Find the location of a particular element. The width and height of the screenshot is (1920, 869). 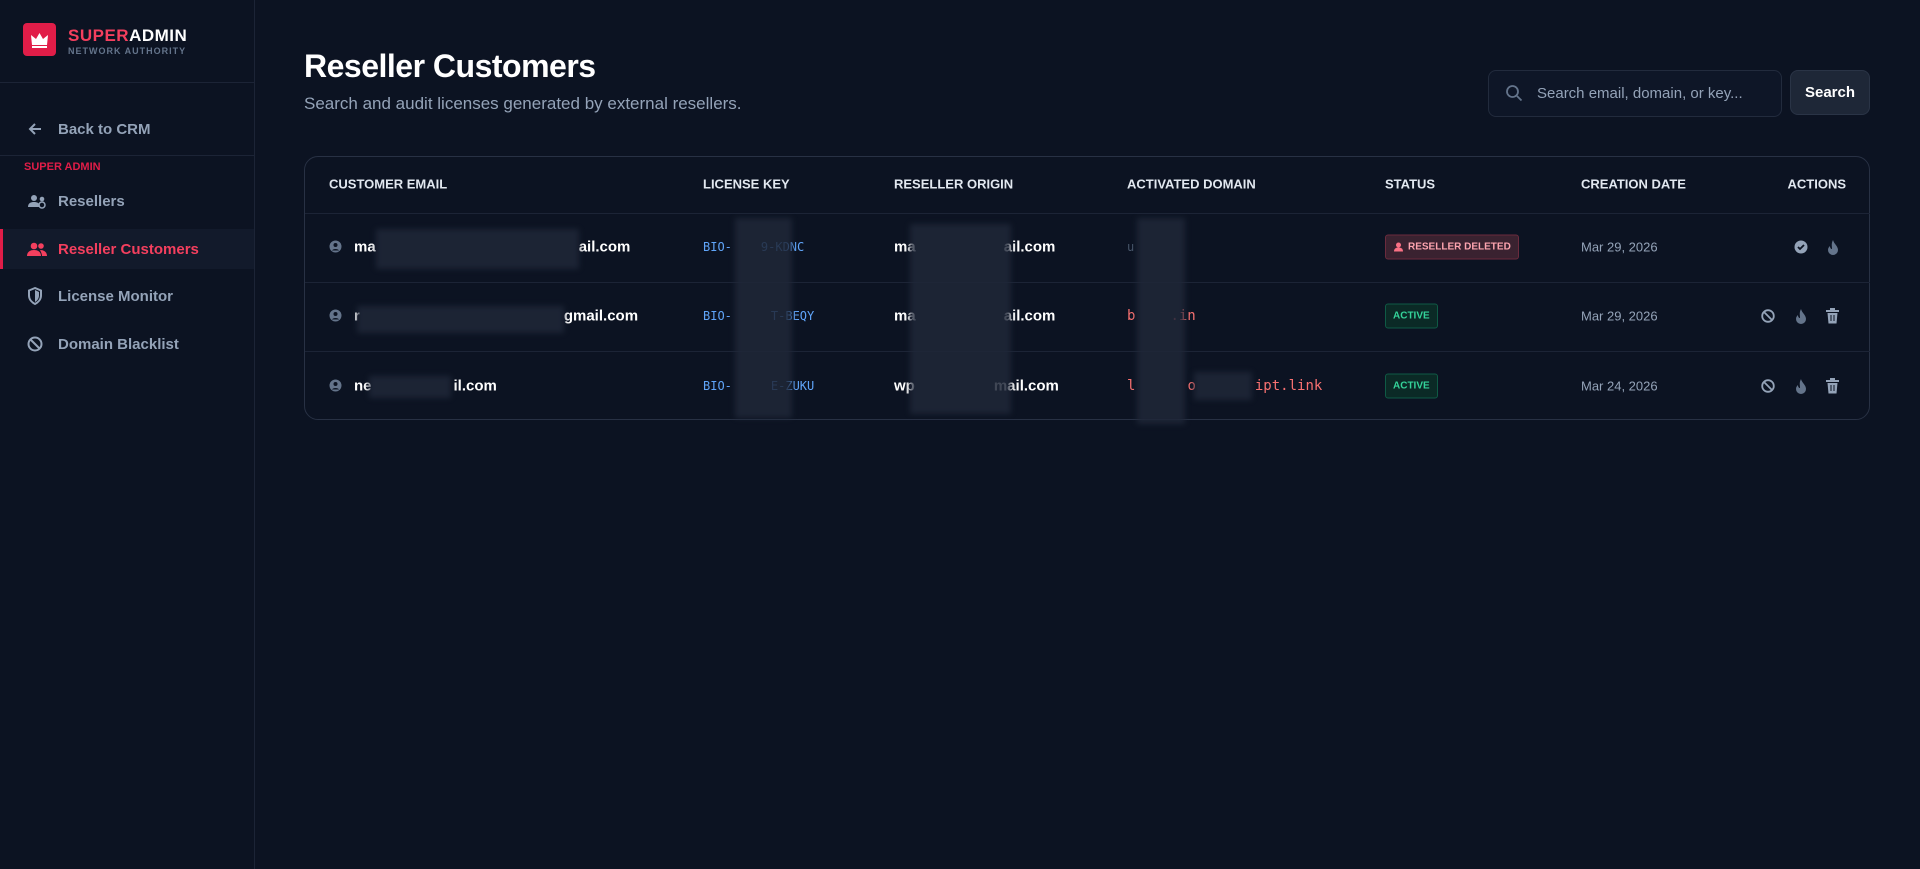

text: ne is located at coordinates (363, 386).